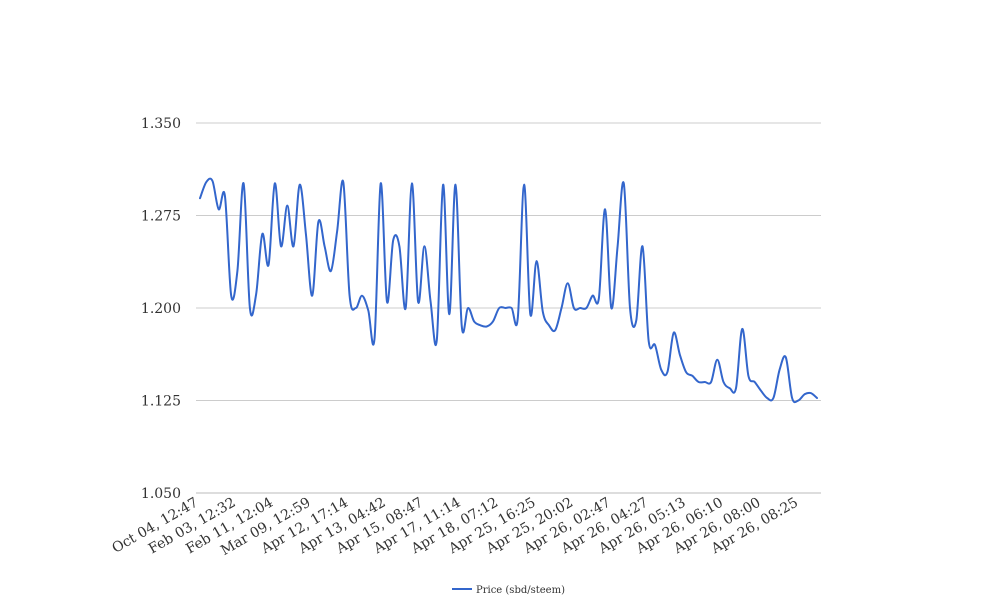  What do you see at coordinates (161, 217) in the screenshot?
I see `y-tick-label: 1.275` at bounding box center [161, 217].